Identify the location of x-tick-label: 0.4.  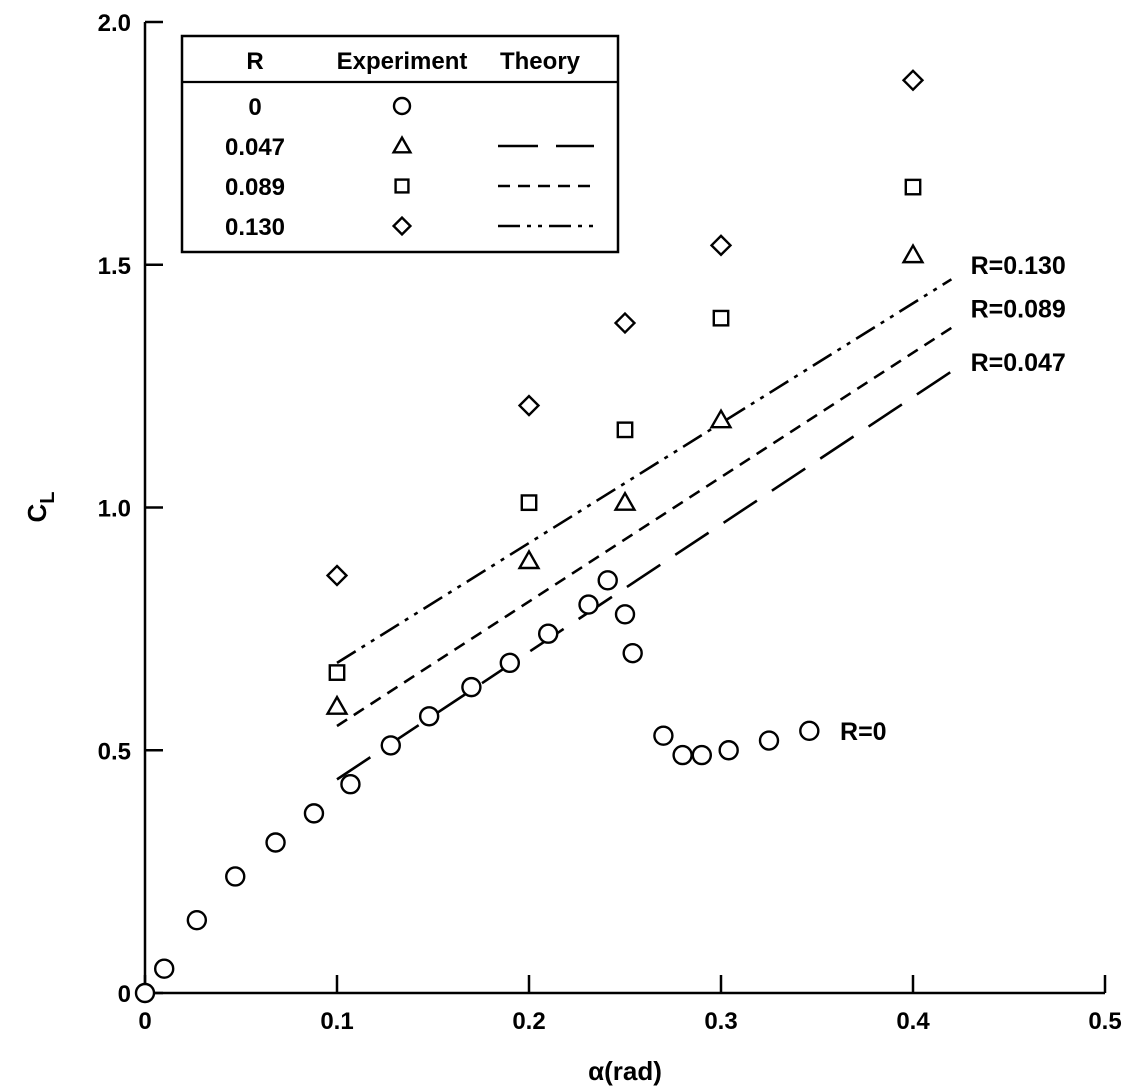
(913, 1021).